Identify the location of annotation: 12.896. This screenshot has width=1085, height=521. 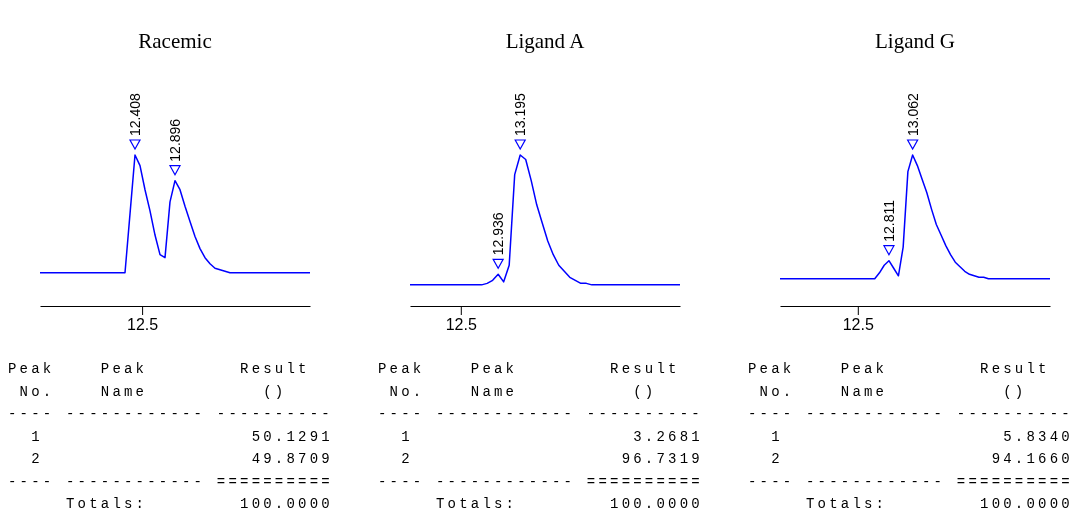
(175, 140).